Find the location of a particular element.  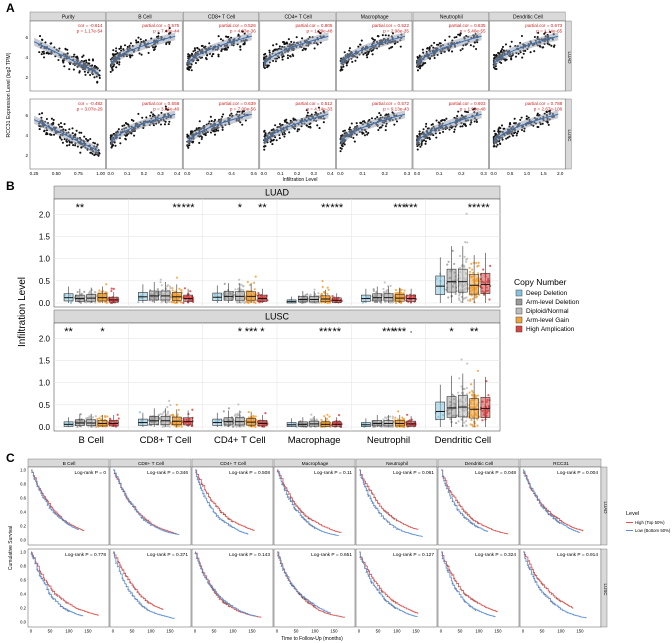

panel-a-xtick: 2.0 is located at coordinates (560, 173).